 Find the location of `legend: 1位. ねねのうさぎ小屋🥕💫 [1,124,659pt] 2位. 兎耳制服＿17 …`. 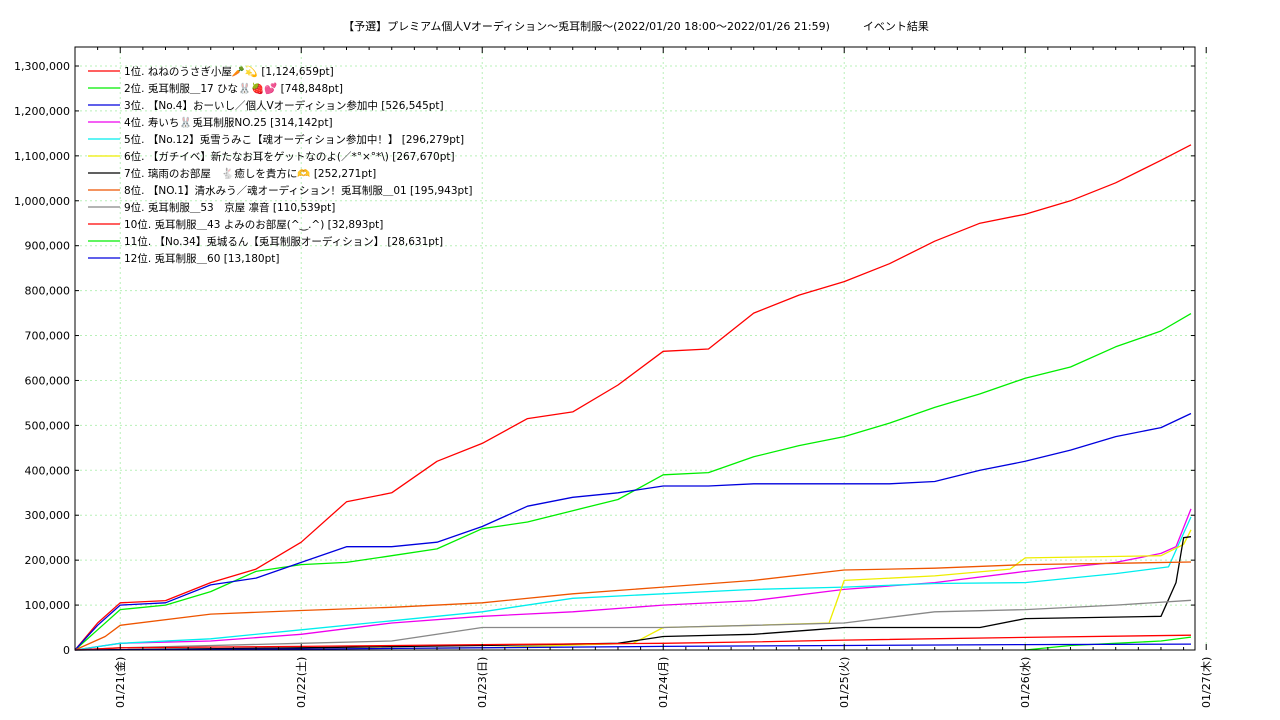

legend: 1位. ねねのうさぎ小屋🥕💫 [1,124,659pt] 2位. 兎耳制服＿17 … is located at coordinates (280, 165).